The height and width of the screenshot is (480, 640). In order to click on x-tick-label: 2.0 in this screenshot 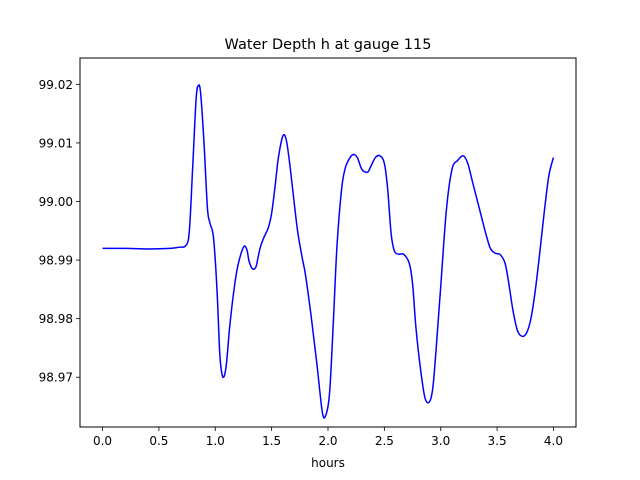, I will do `click(327, 441)`.